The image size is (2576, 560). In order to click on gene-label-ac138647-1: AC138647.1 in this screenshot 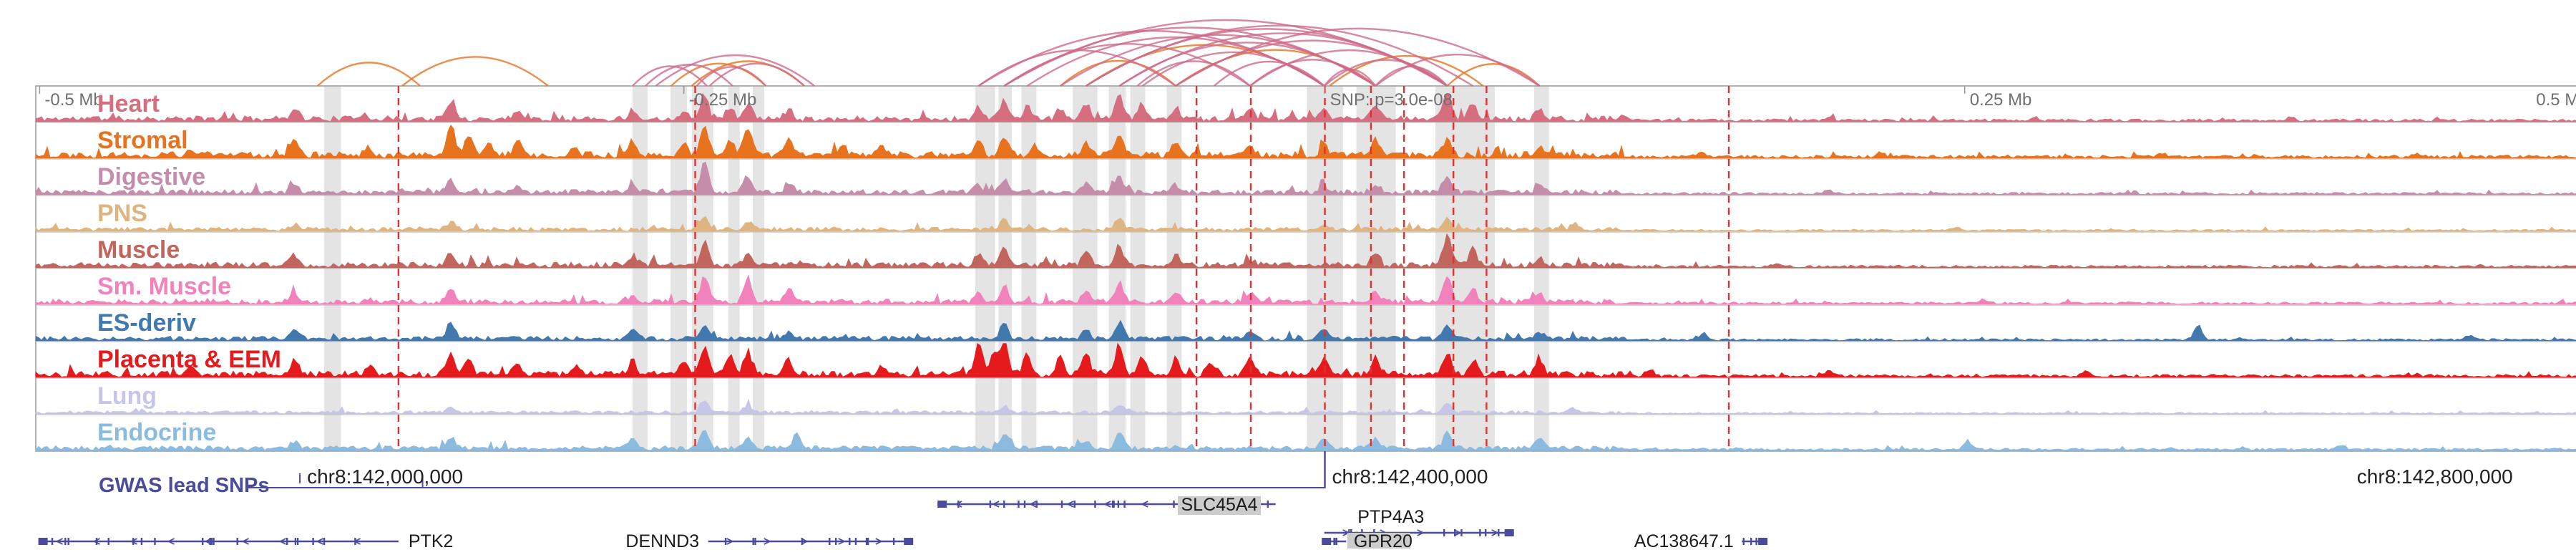, I will do `click(1684, 540)`.